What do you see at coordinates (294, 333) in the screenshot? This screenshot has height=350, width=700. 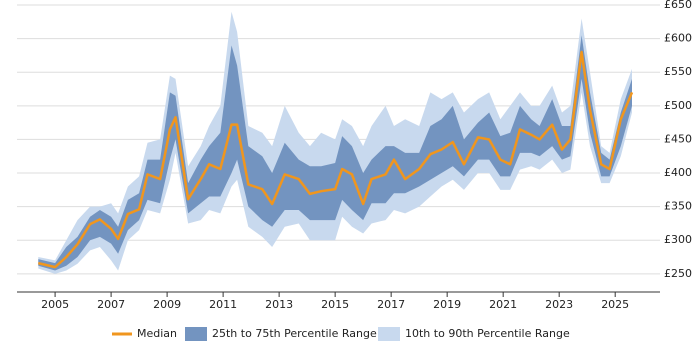 I see `legend-label: 25th to 75th Percentile Range` at bounding box center [294, 333].